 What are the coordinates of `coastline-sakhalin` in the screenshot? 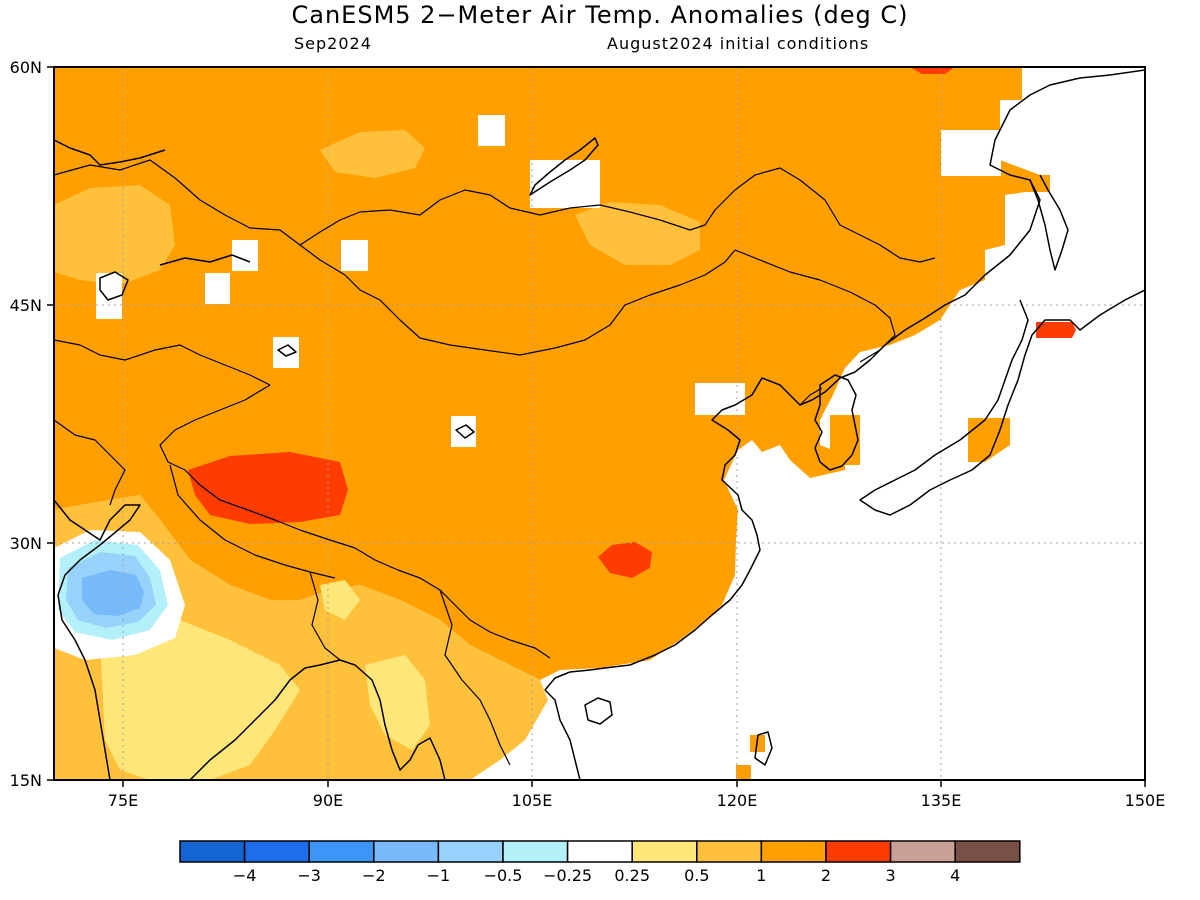 It's located at (1049, 222).